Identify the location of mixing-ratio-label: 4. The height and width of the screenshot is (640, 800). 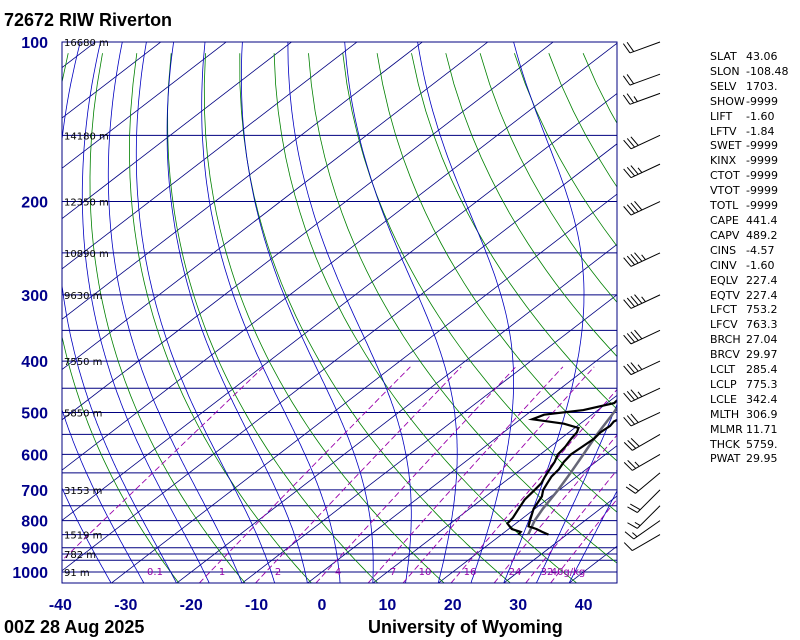
(338, 572).